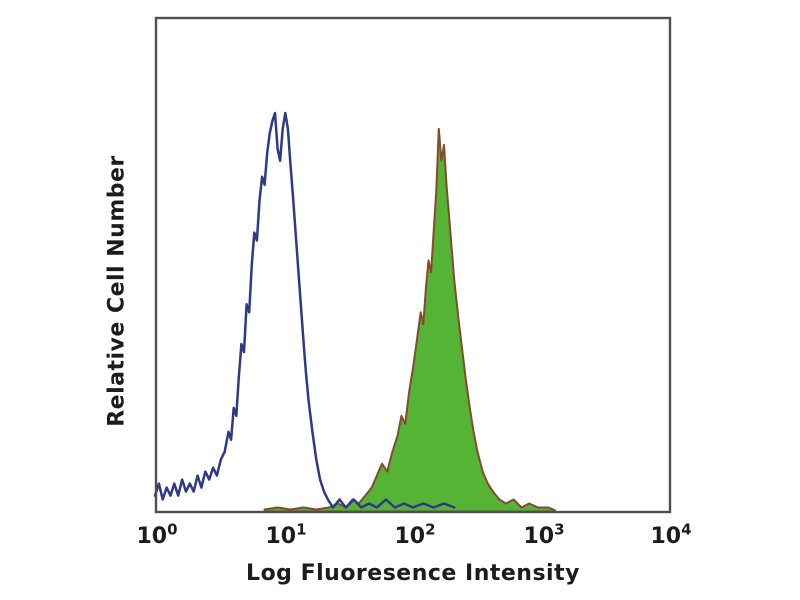 The width and height of the screenshot is (800, 600). I want to click on x-tick-10e0: 100, so click(157, 534).